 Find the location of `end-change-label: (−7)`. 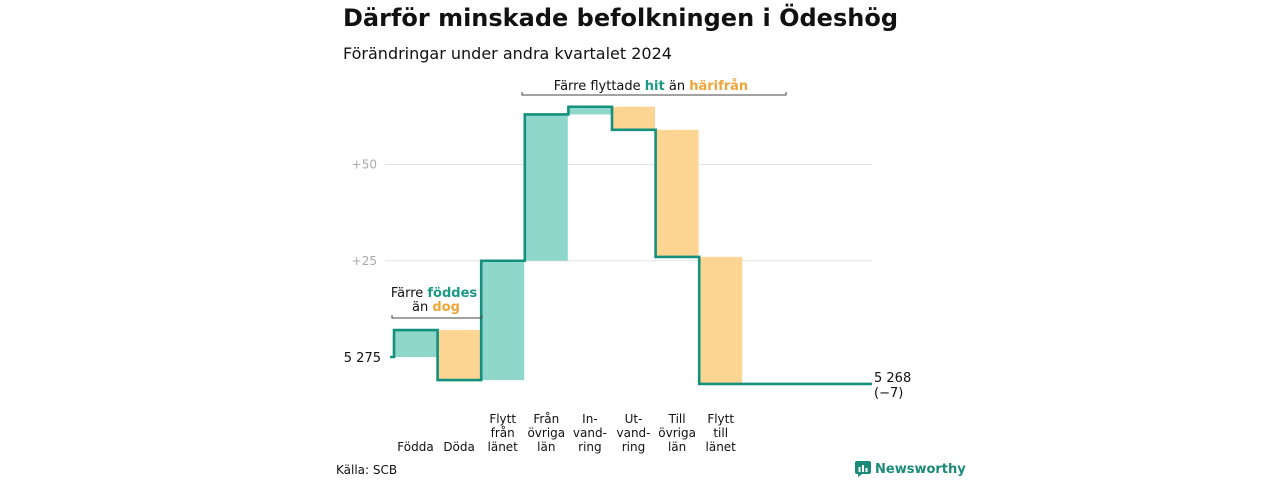

end-change-label: (−7) is located at coordinates (888, 393).